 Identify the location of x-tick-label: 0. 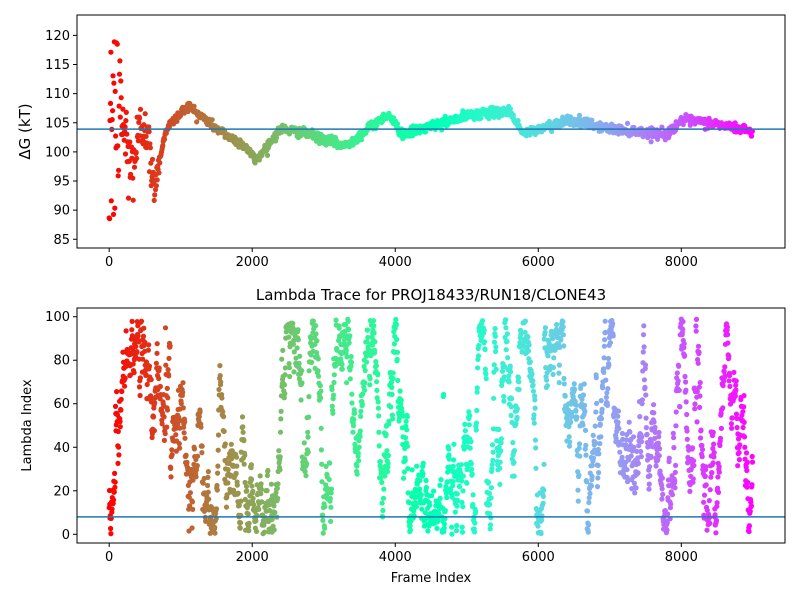
(109, 262).